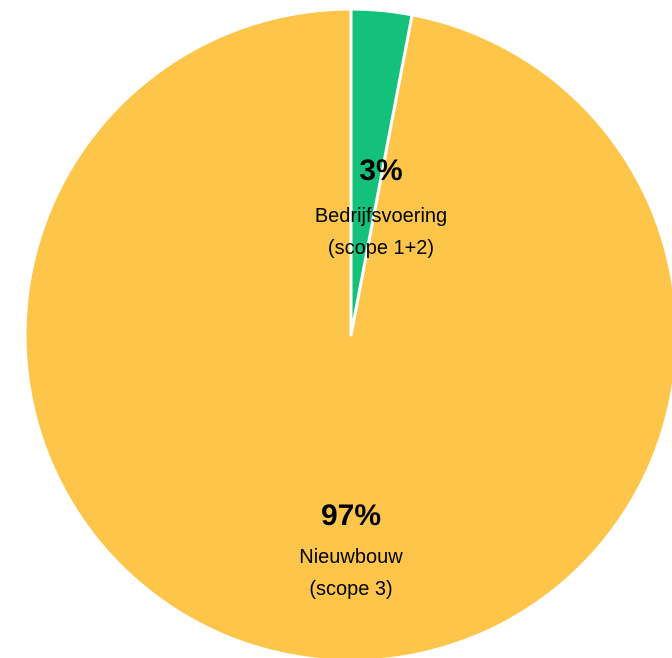 The height and width of the screenshot is (658, 672). What do you see at coordinates (351, 557) in the screenshot?
I see `slice-label-nieuwbouw: Nieuwbouw` at bounding box center [351, 557].